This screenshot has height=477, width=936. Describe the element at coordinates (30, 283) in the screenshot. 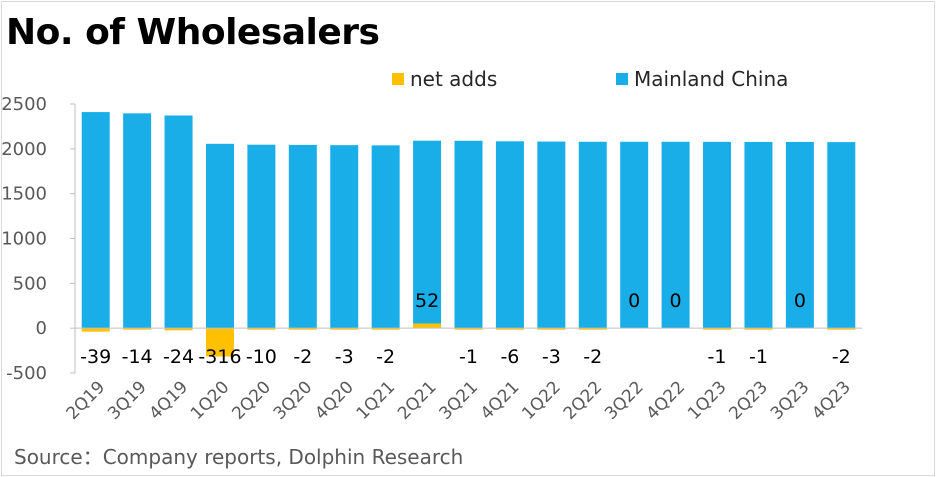

I see `y-tick-label: 500` at that location.